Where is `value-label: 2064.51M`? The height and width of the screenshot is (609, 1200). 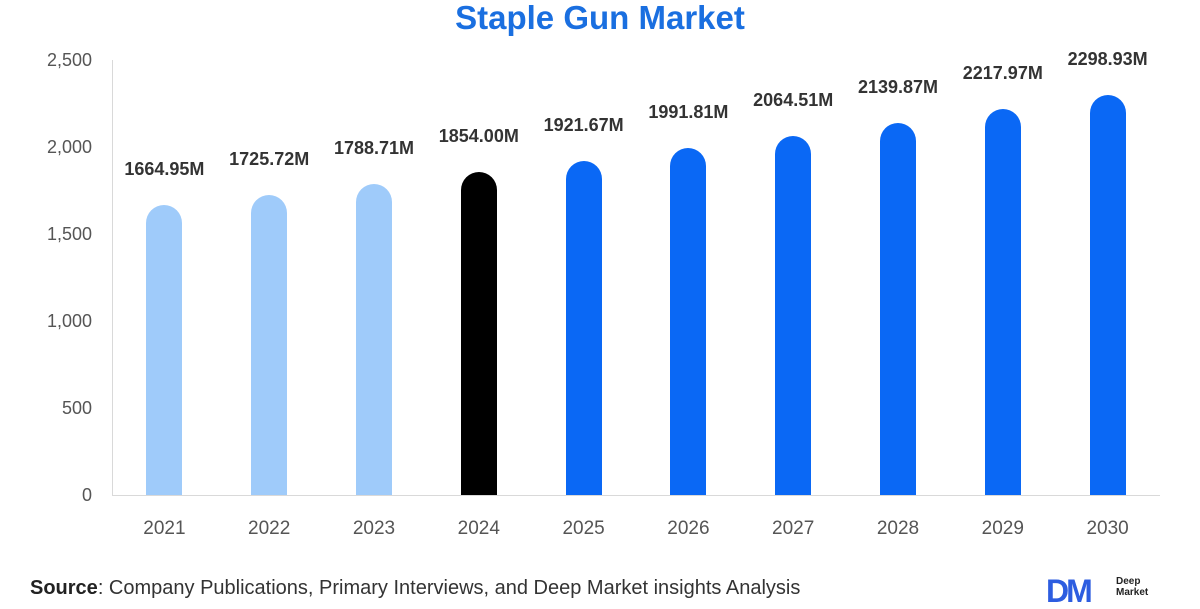 value-label: 2064.51M is located at coordinates (793, 99).